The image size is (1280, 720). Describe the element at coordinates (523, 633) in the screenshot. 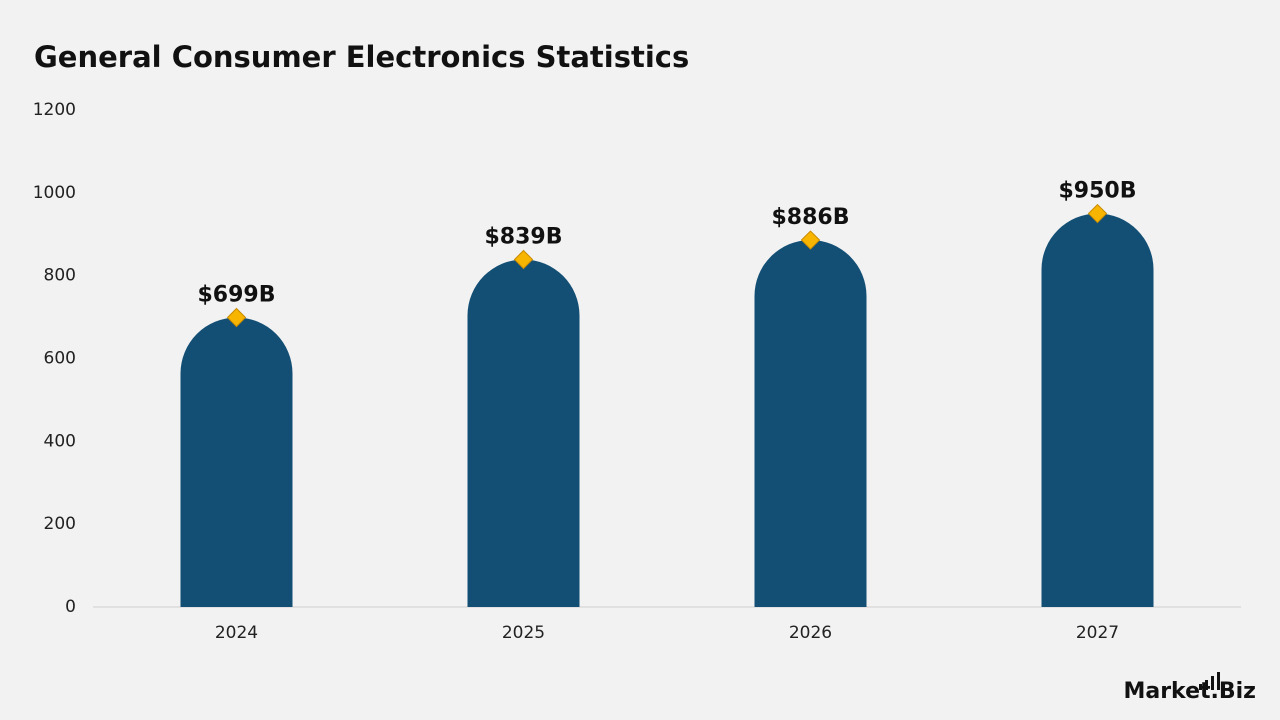

I see `x-tick-label: 2025` at that location.